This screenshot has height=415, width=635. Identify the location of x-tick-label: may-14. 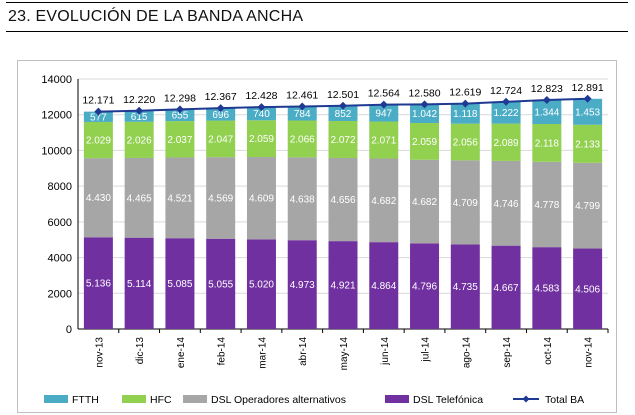
(344, 354).